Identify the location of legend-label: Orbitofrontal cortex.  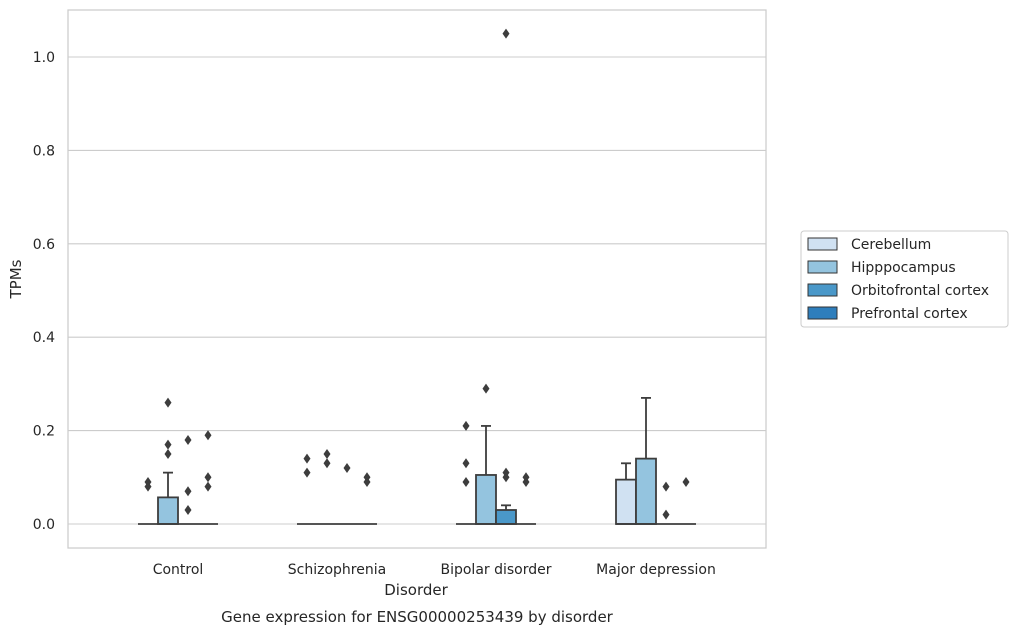
(920, 291).